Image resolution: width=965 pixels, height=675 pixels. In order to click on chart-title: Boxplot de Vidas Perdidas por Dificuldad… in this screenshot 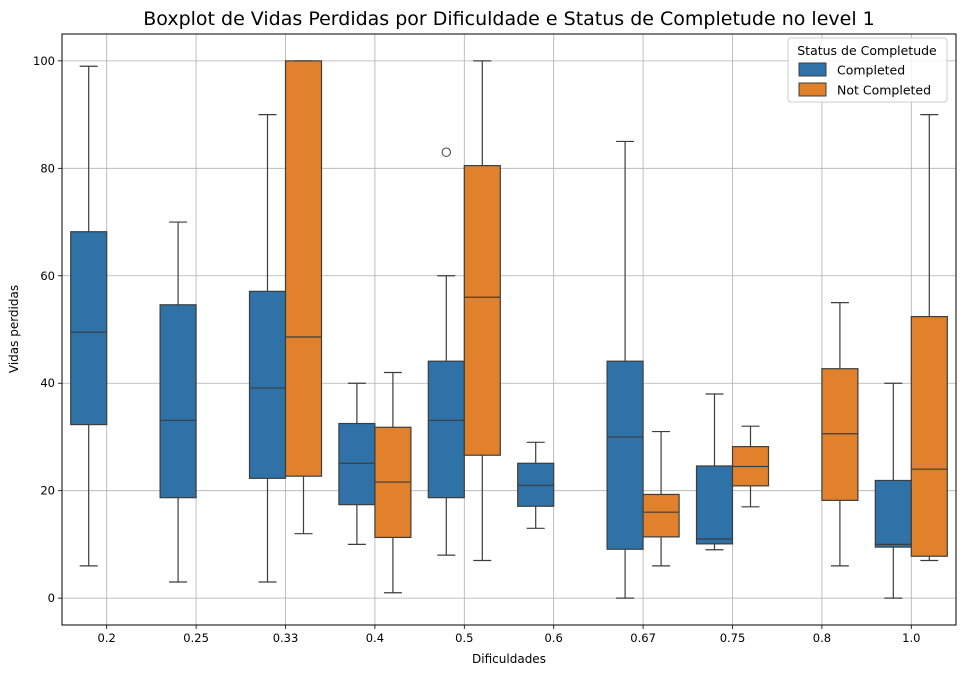, I will do `click(509, 19)`.